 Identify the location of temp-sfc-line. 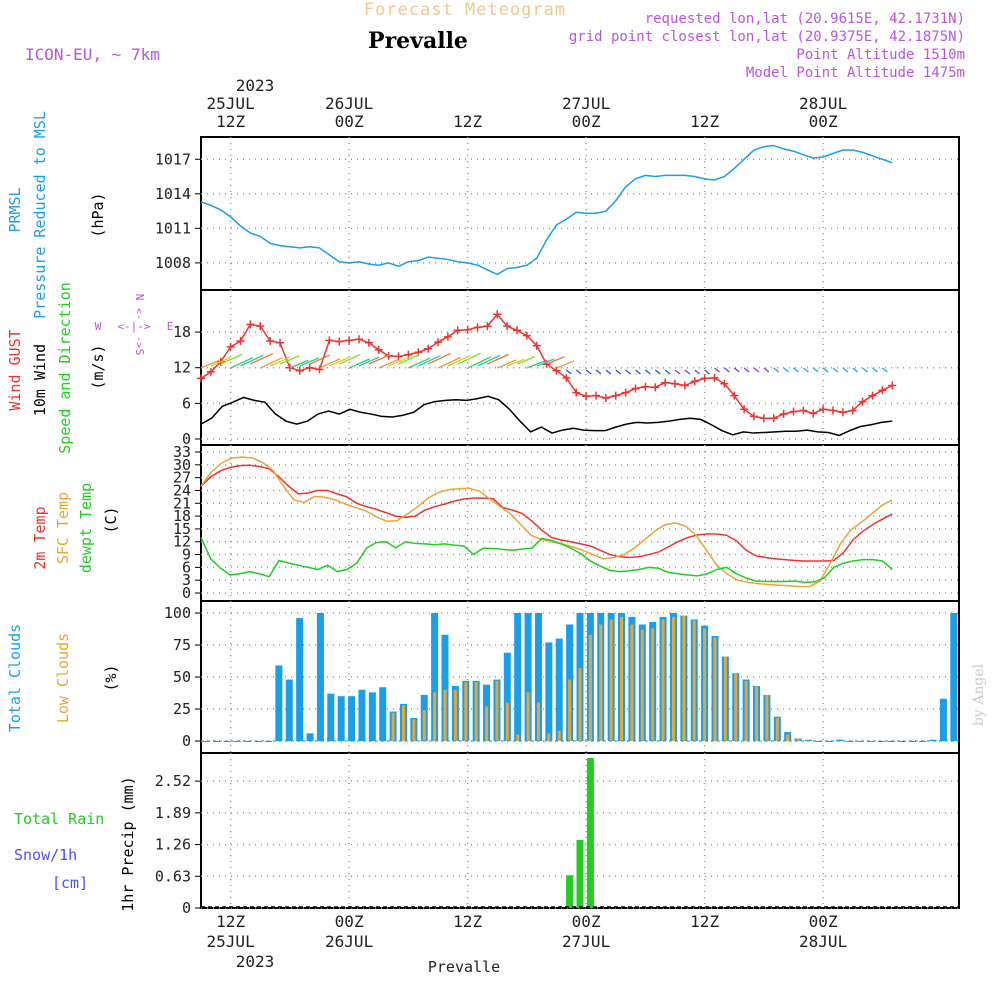
(546, 522).